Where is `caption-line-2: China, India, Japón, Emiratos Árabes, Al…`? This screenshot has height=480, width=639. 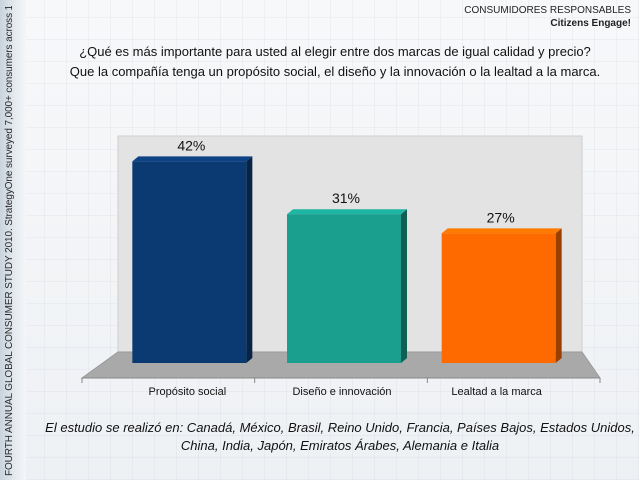 caption-line-2: China, India, Japón, Emiratos Árabes, Al… is located at coordinates (340, 445).